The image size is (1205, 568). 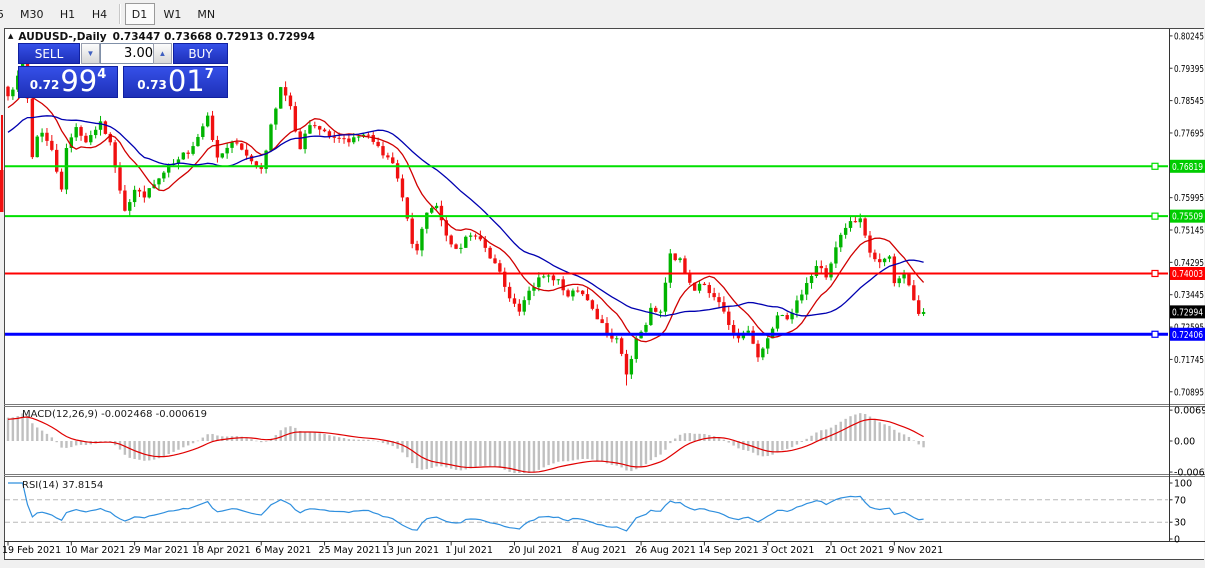 What do you see at coordinates (1189, 69) in the screenshot?
I see `svg-text: 0.79395` at bounding box center [1189, 69].